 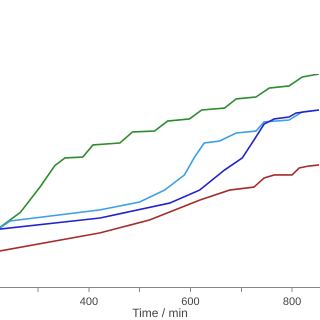 I want to click on x-axis-title: Time / min, so click(x=160, y=313).